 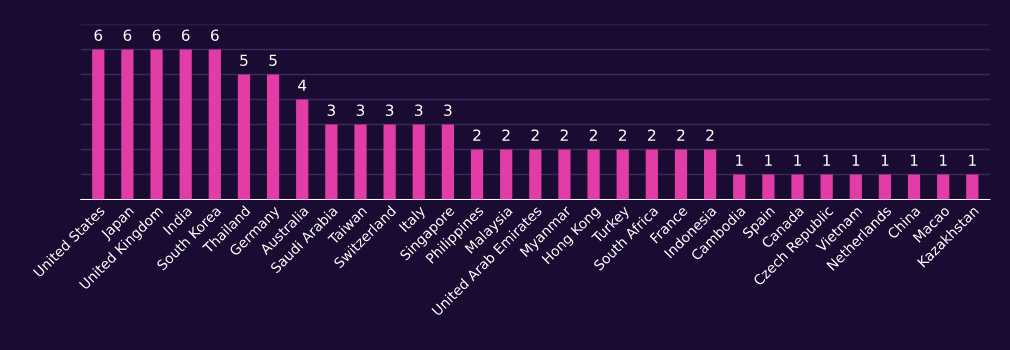 What do you see at coordinates (302, 85) in the screenshot?
I see `data-label: 4` at bounding box center [302, 85].